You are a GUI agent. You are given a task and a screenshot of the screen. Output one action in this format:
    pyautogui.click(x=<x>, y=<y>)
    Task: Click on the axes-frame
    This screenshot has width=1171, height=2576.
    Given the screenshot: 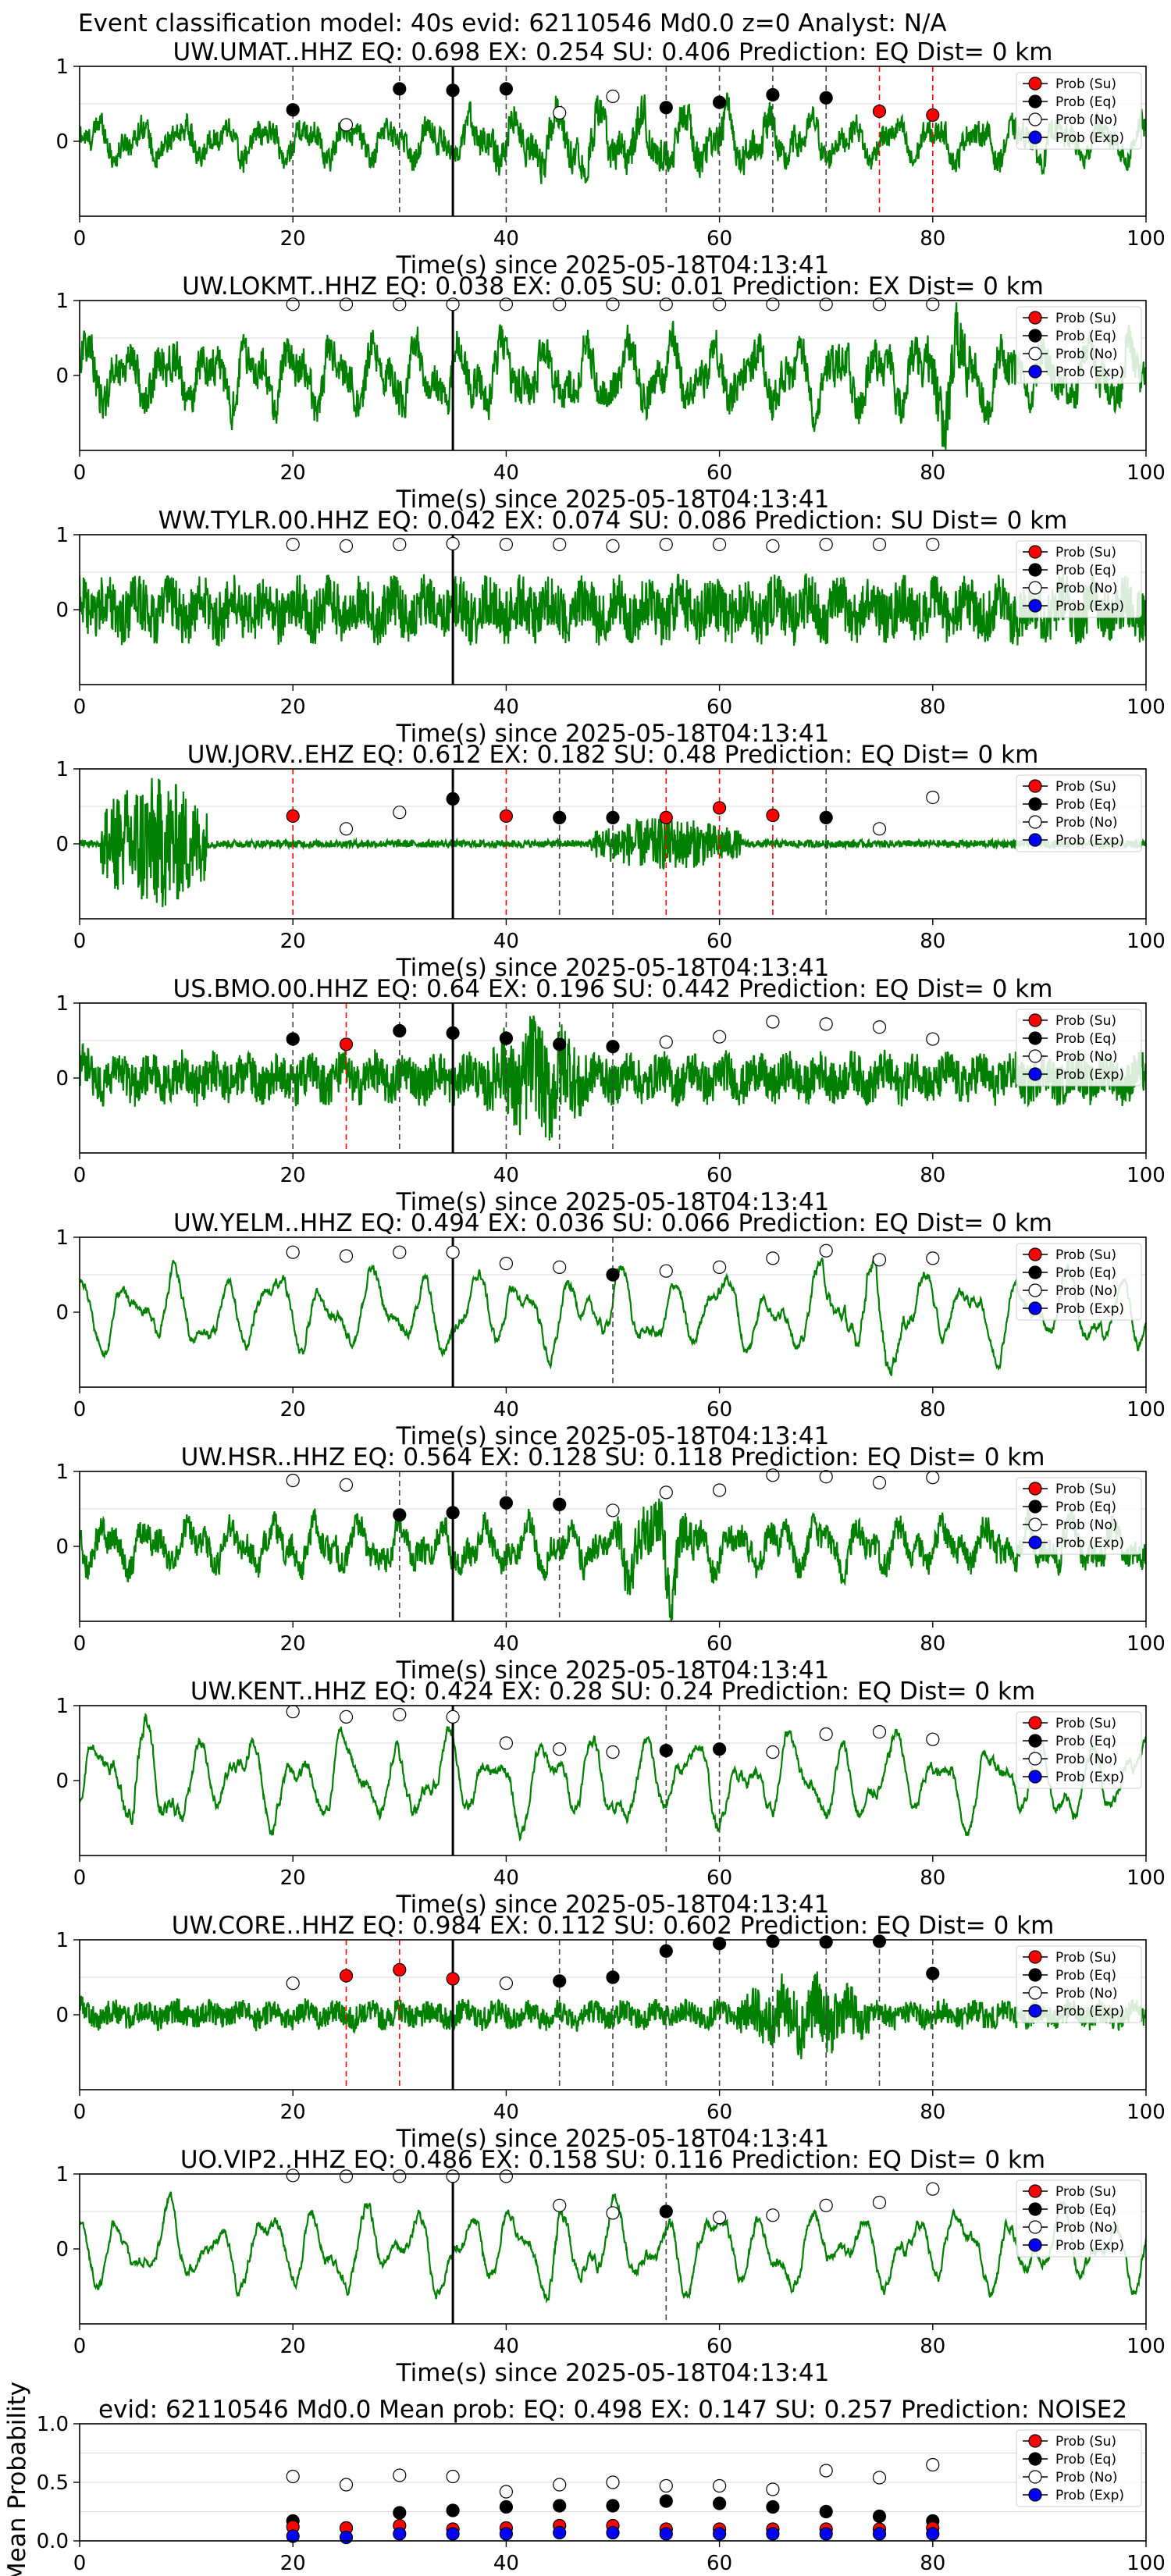 What is the action you would take?
    pyautogui.click(x=613, y=1780)
    